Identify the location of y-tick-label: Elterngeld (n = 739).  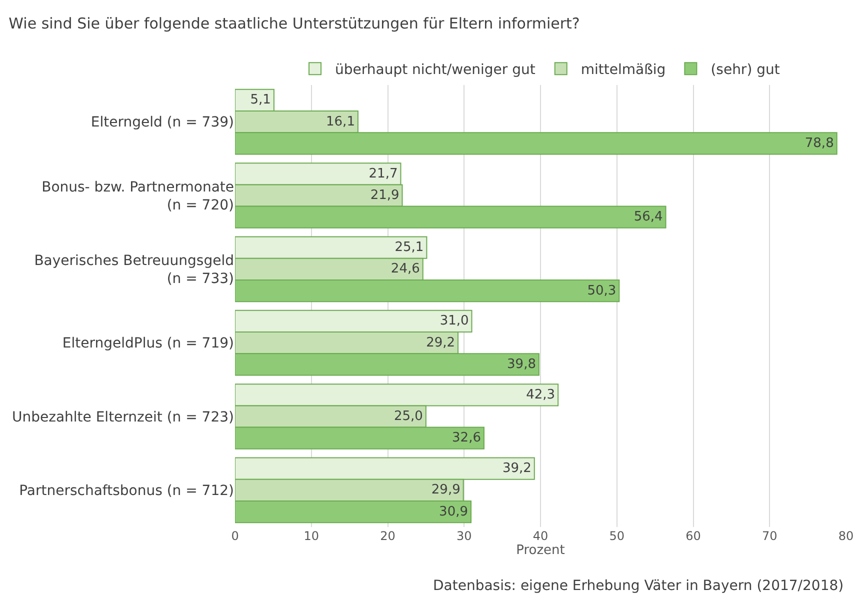
(162, 122).